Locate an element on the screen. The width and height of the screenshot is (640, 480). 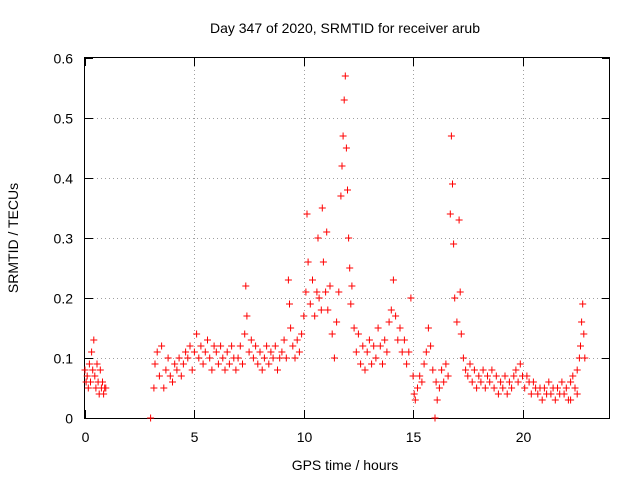
x-tick-label: 15 is located at coordinates (414, 437).